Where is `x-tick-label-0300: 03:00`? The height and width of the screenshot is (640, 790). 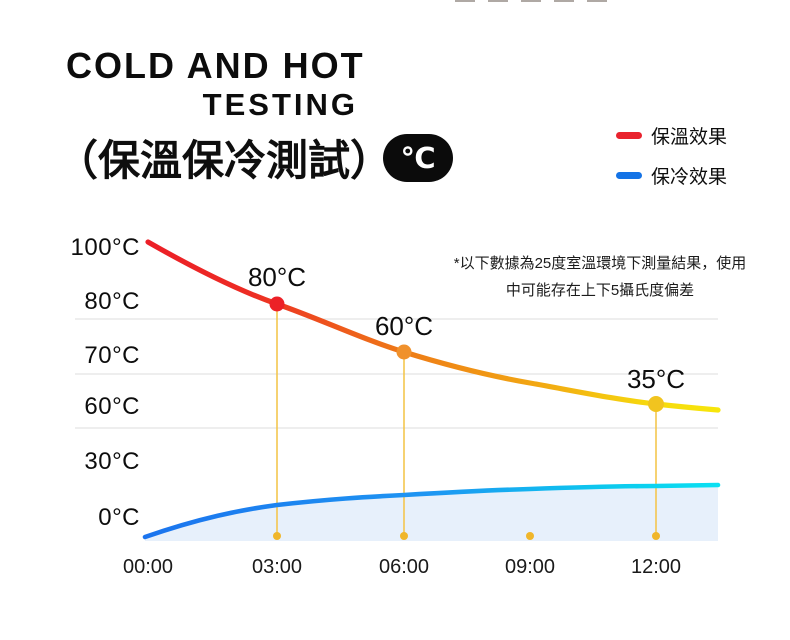
x-tick-label-0300: 03:00 is located at coordinates (277, 567).